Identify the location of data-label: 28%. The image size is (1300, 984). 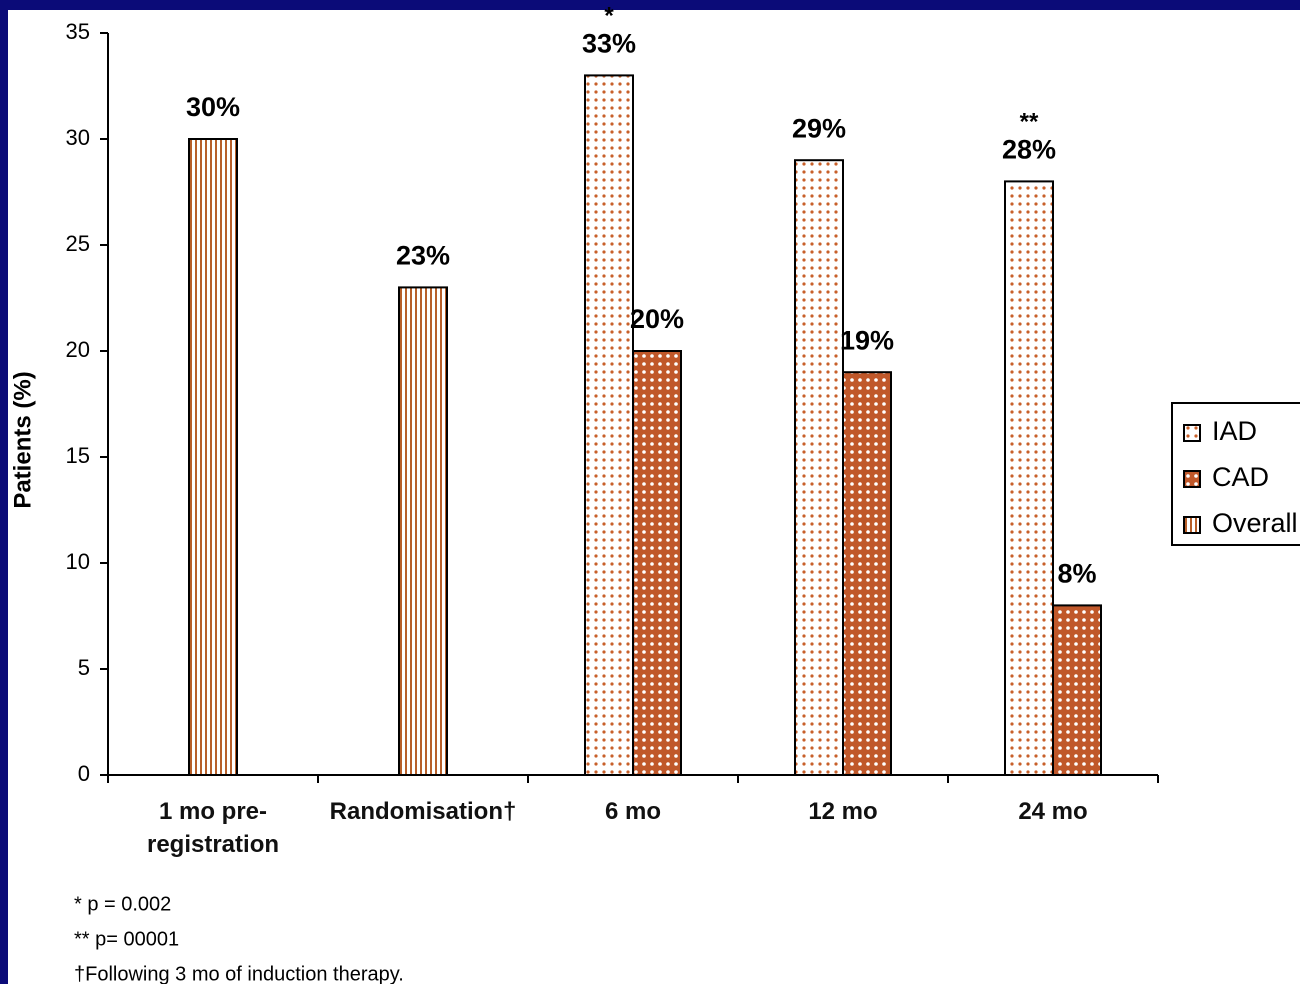
(1029, 150).